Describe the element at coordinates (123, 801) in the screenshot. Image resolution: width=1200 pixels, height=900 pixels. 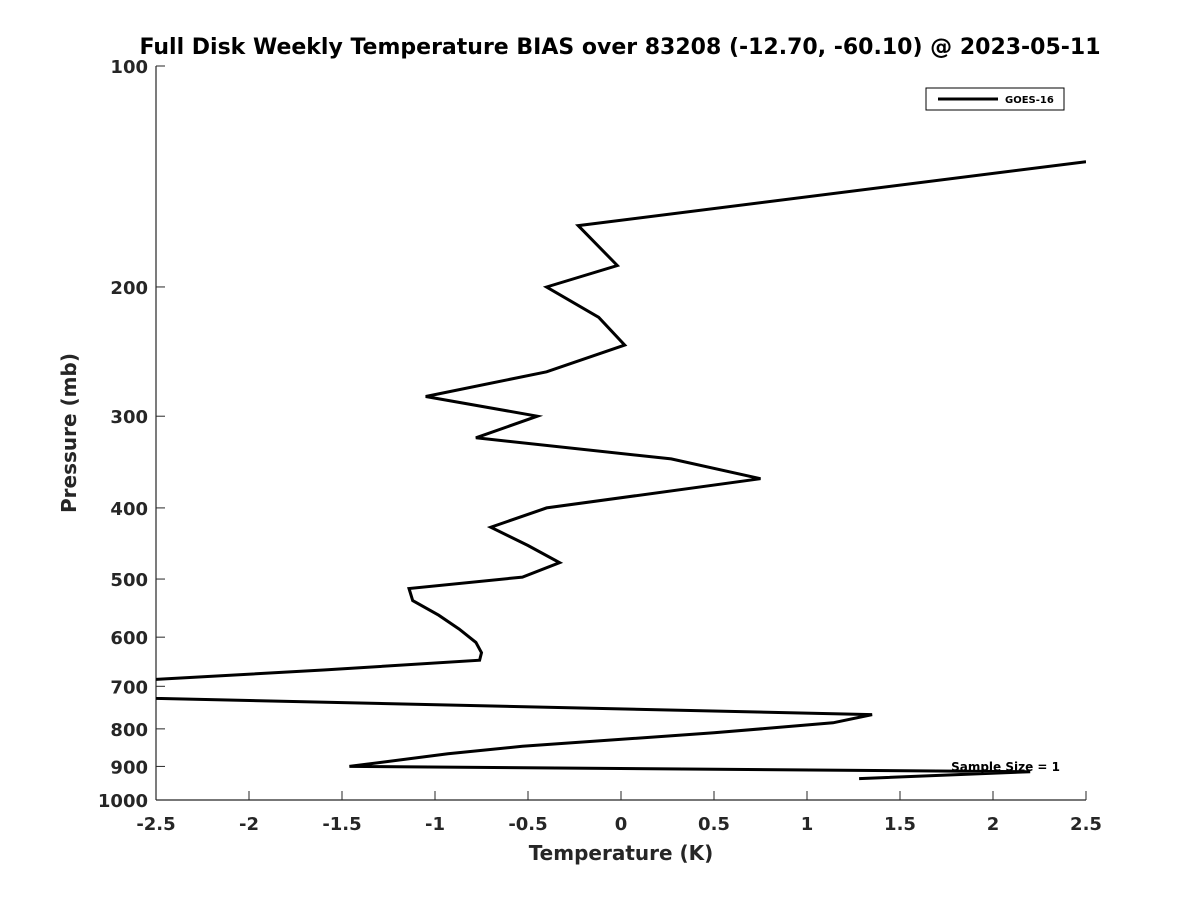
I see `y-tick-label: 1000` at that location.